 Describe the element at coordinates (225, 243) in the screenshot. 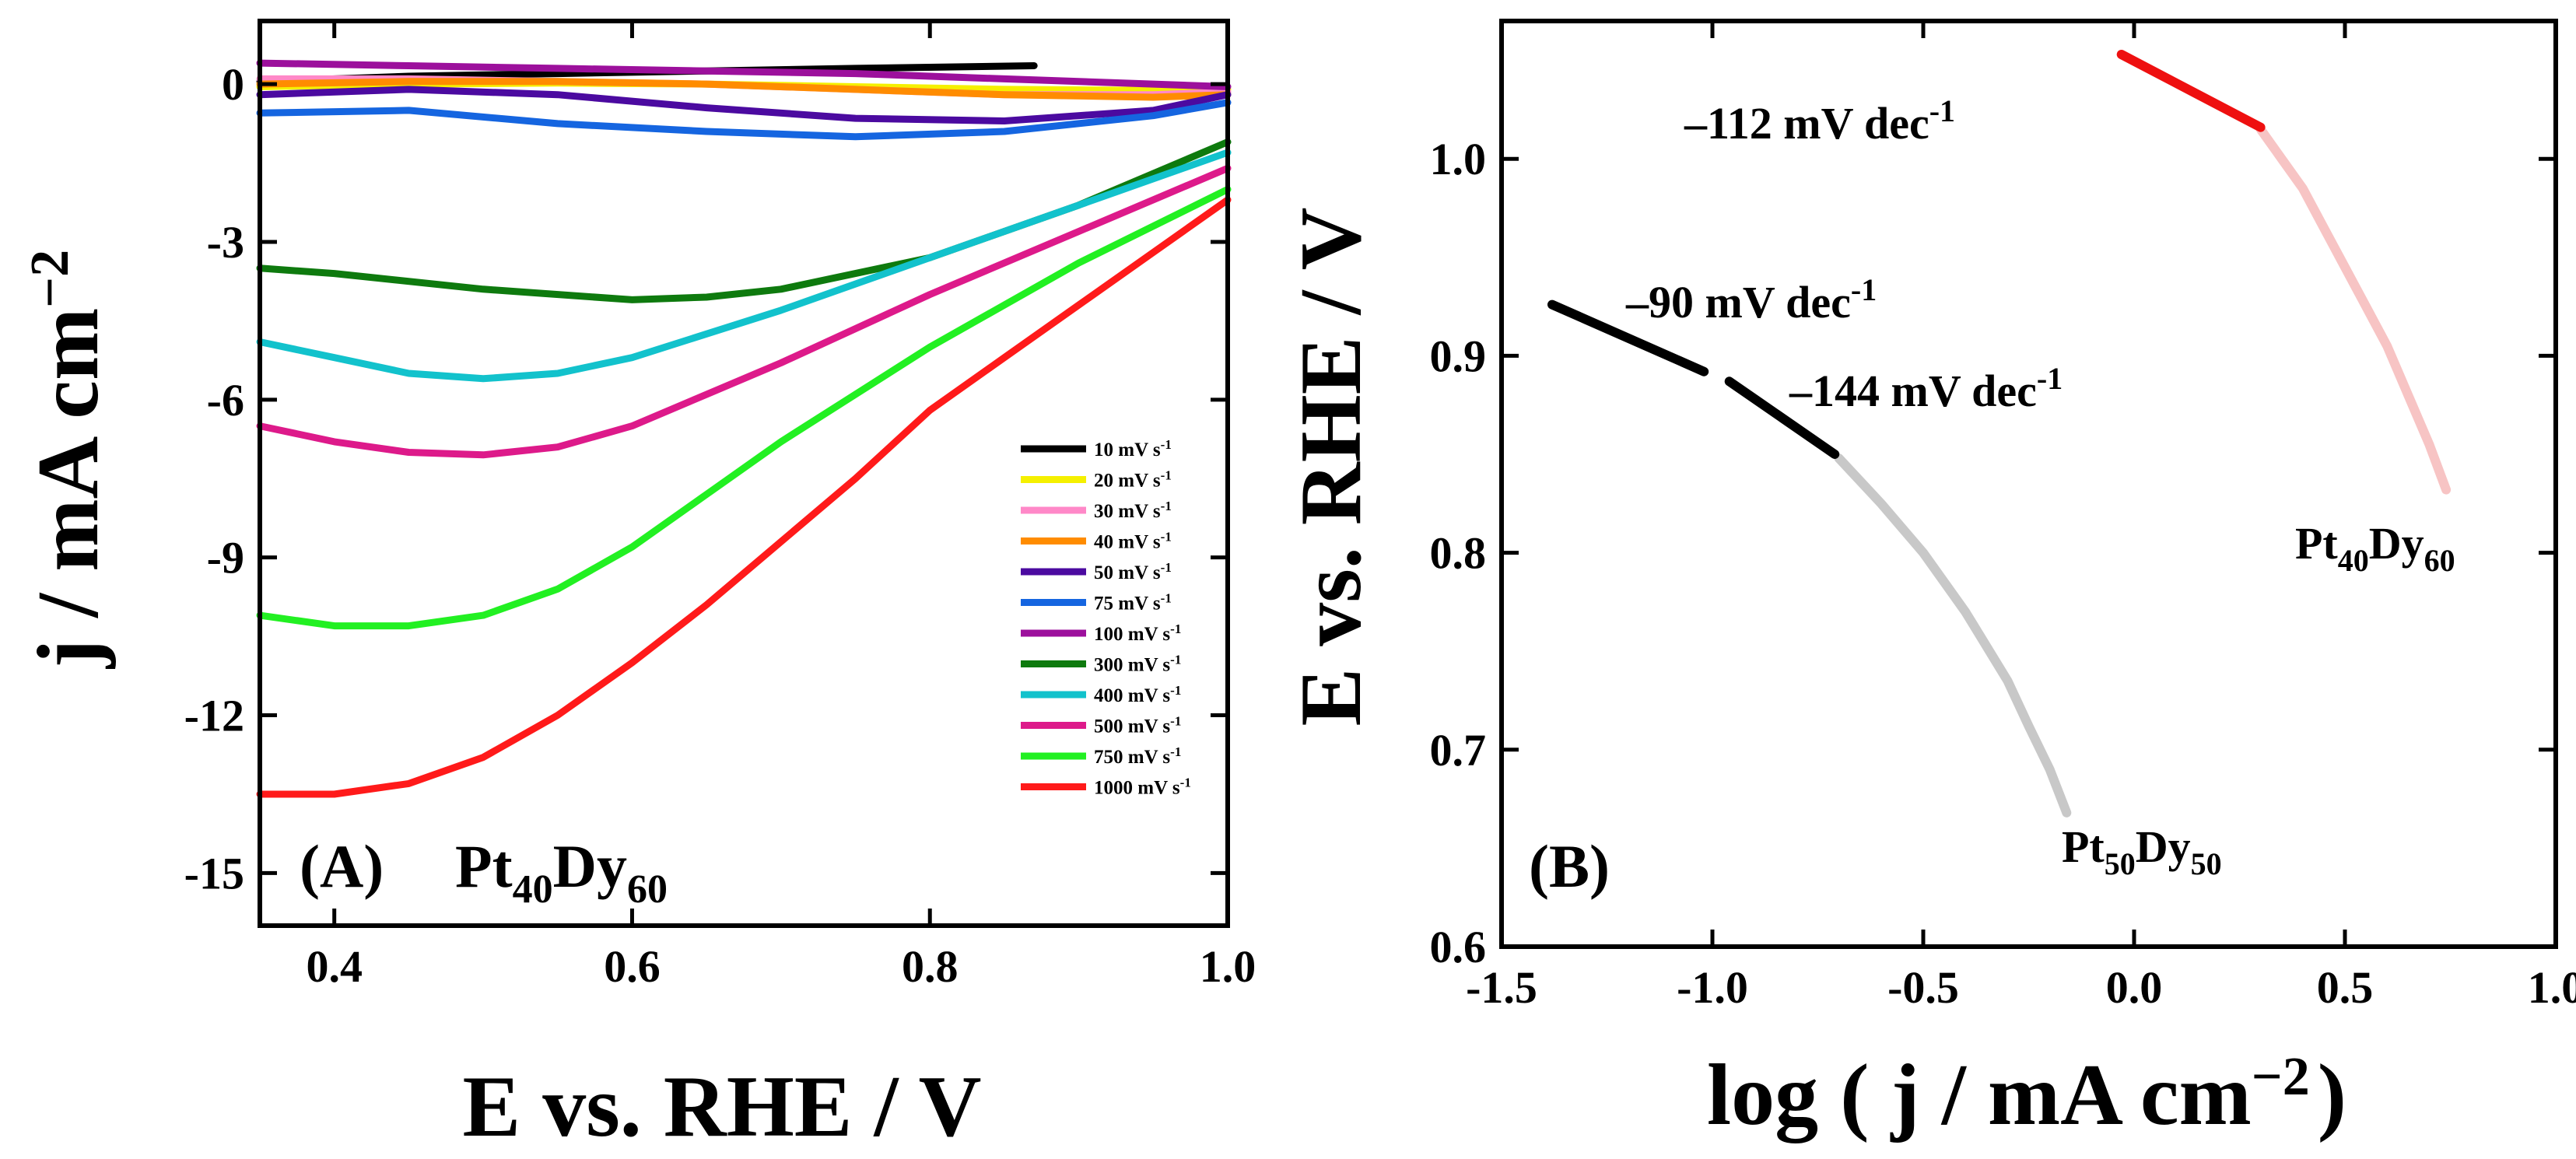

I see `panel-a-y-tick-label: -3` at that location.